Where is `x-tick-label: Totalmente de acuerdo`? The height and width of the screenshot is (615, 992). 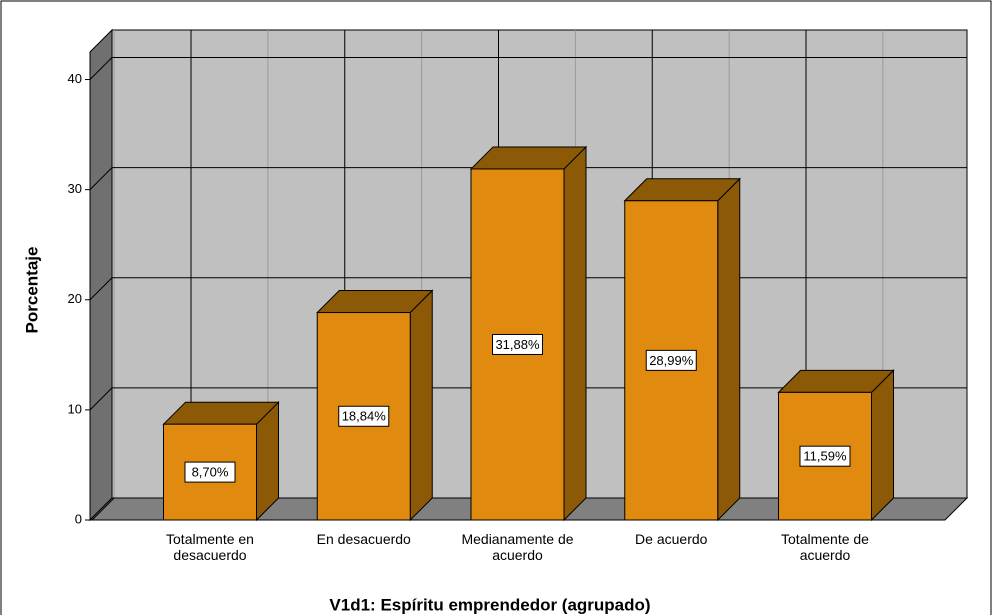
x-tick-label: Totalmente de acuerdo is located at coordinates (825, 547).